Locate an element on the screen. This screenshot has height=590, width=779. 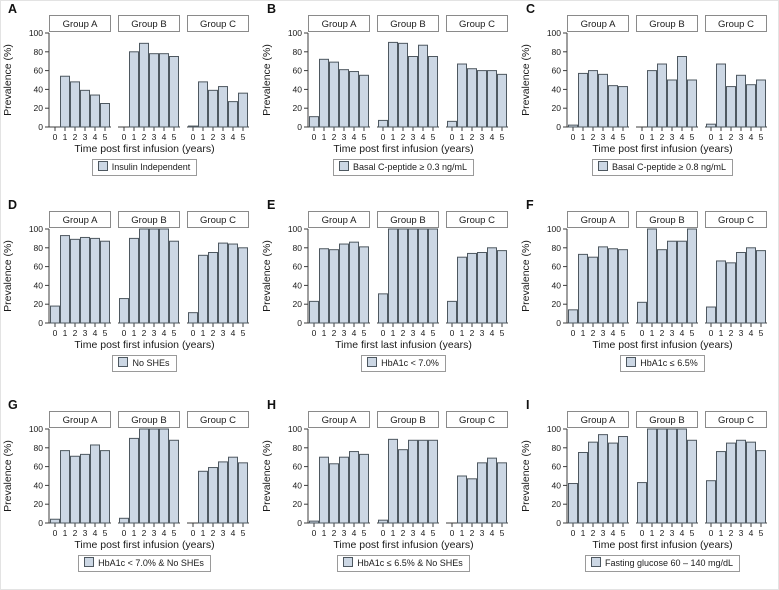
legend: HbA1c < 7.0% is located at coordinates (403, 362).